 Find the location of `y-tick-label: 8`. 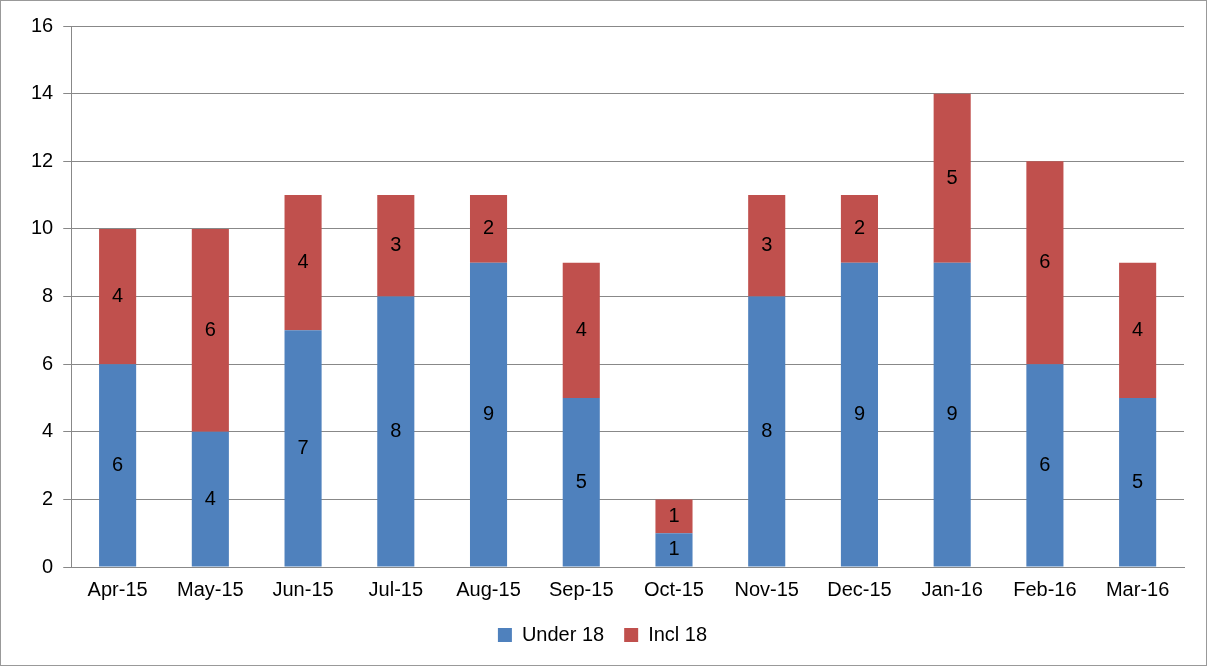

y-tick-label: 8 is located at coordinates (48, 295).